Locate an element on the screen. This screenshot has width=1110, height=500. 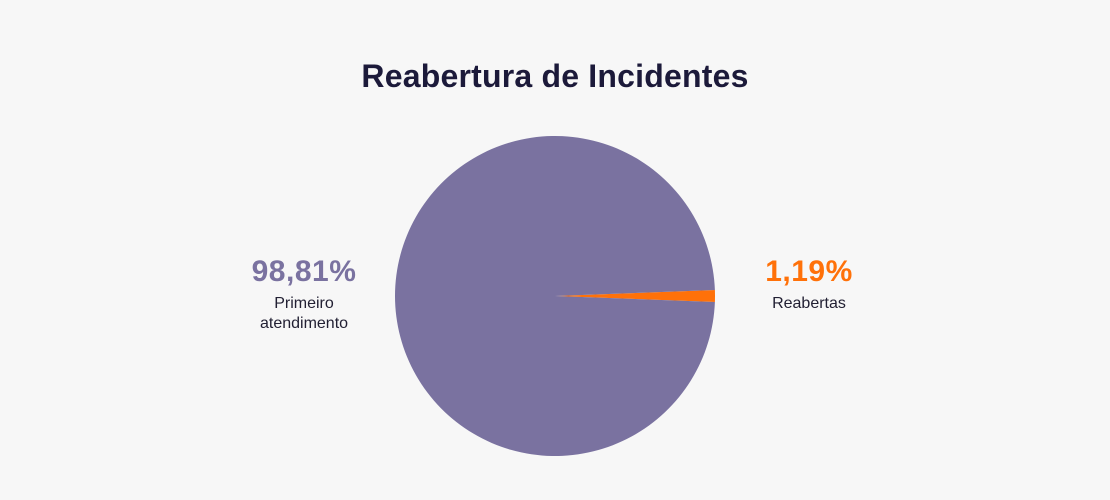
slice-value-label: 1,19% is located at coordinates (809, 271).